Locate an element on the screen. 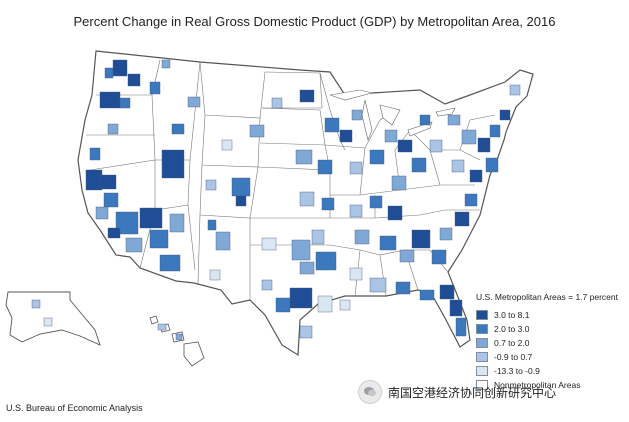 The height and width of the screenshot is (422, 629). alaska-outline is located at coordinates (53, 318).